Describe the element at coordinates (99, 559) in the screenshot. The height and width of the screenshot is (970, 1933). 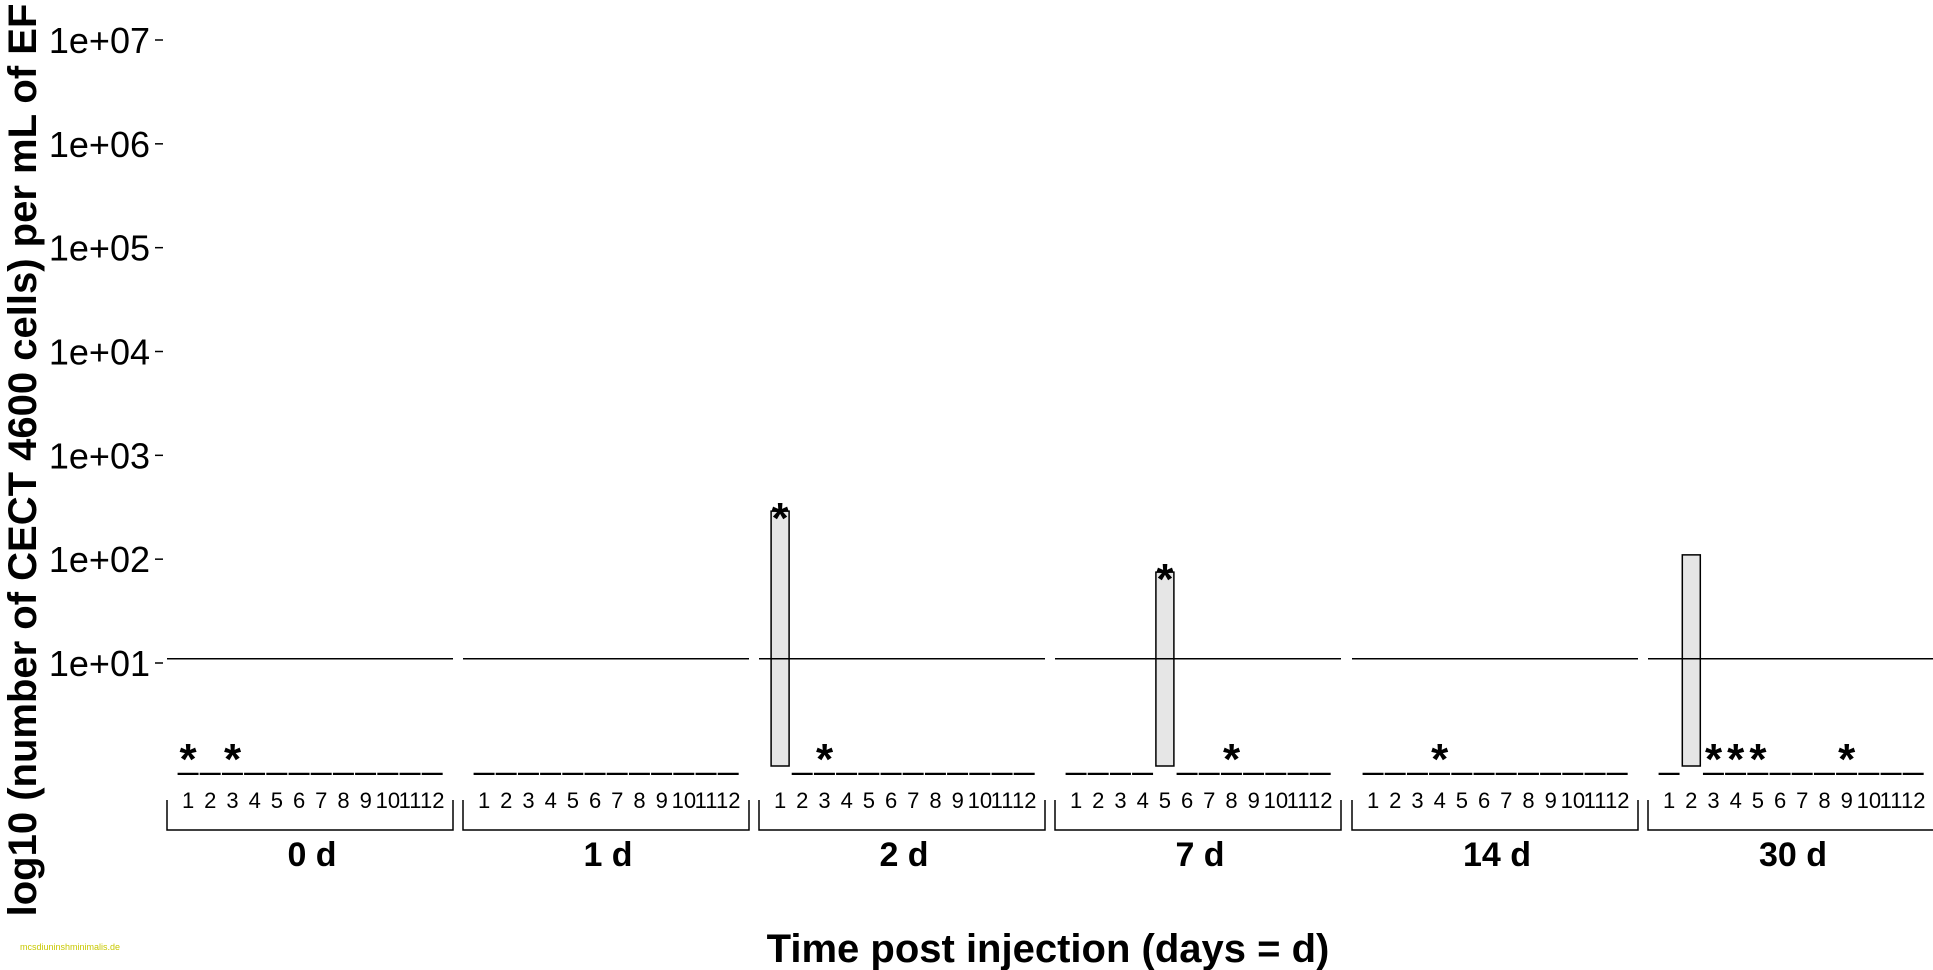
I see `y-tick-label: 1e+02` at that location.